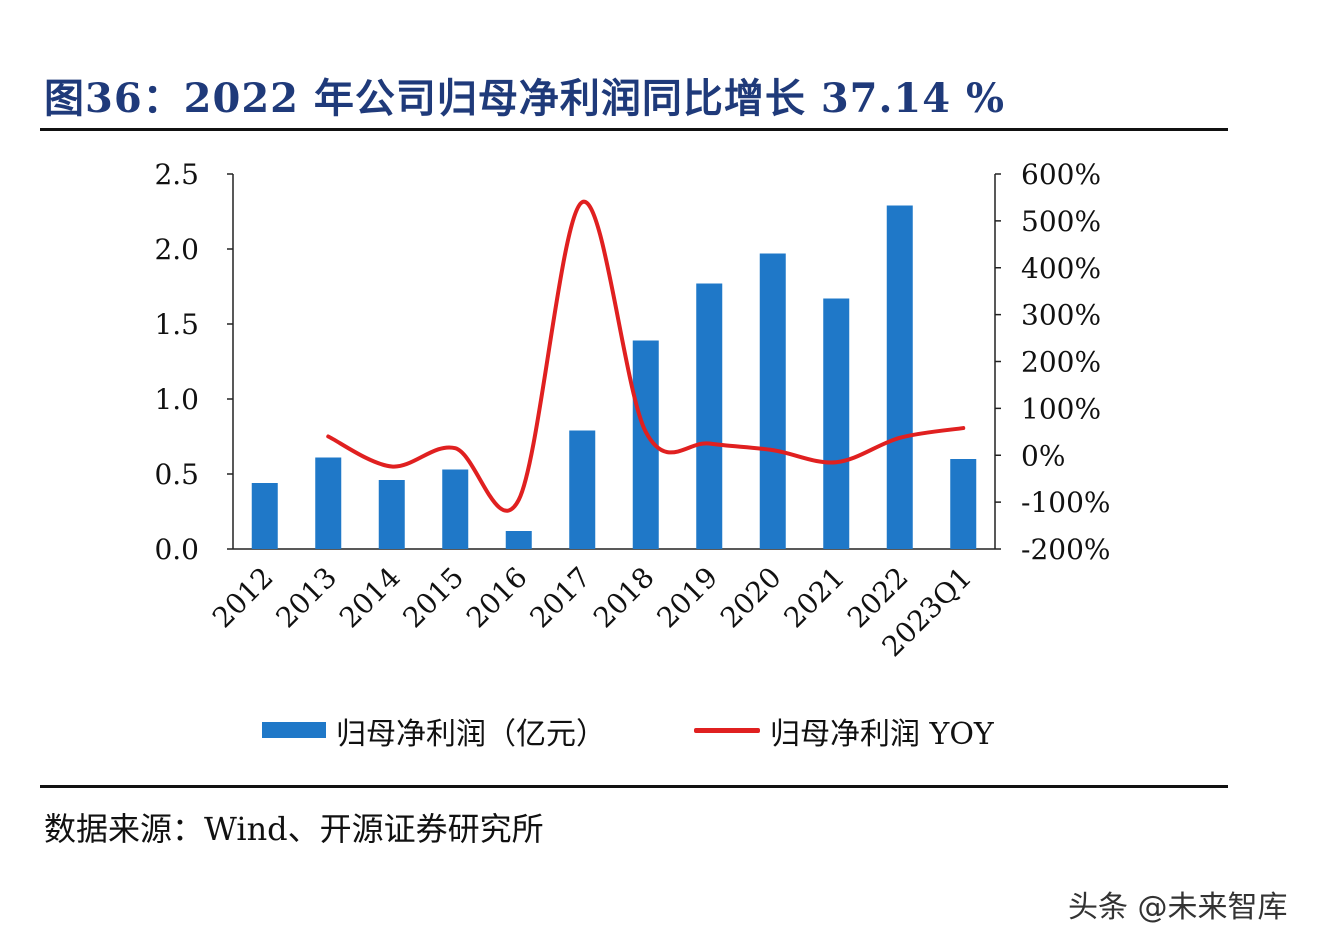  Describe the element at coordinates (882, 734) in the screenshot. I see `legend-line-label: 归母净利润 YOY` at that location.